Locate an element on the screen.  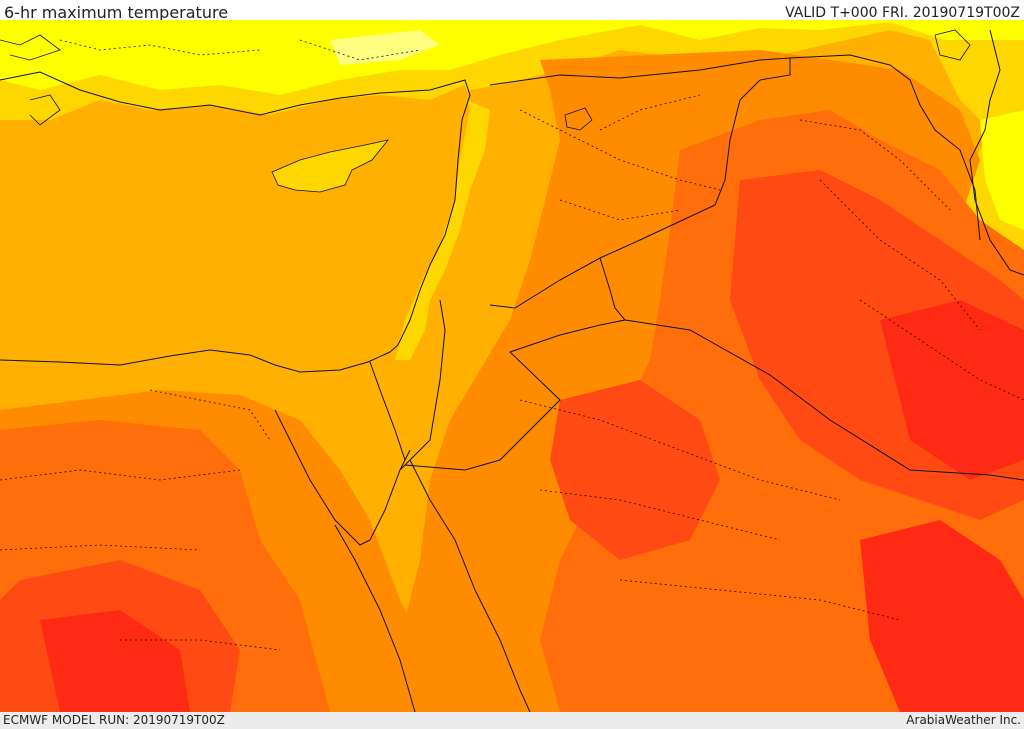
border-jordan-iraq-saudi is located at coordinates (515, 364).